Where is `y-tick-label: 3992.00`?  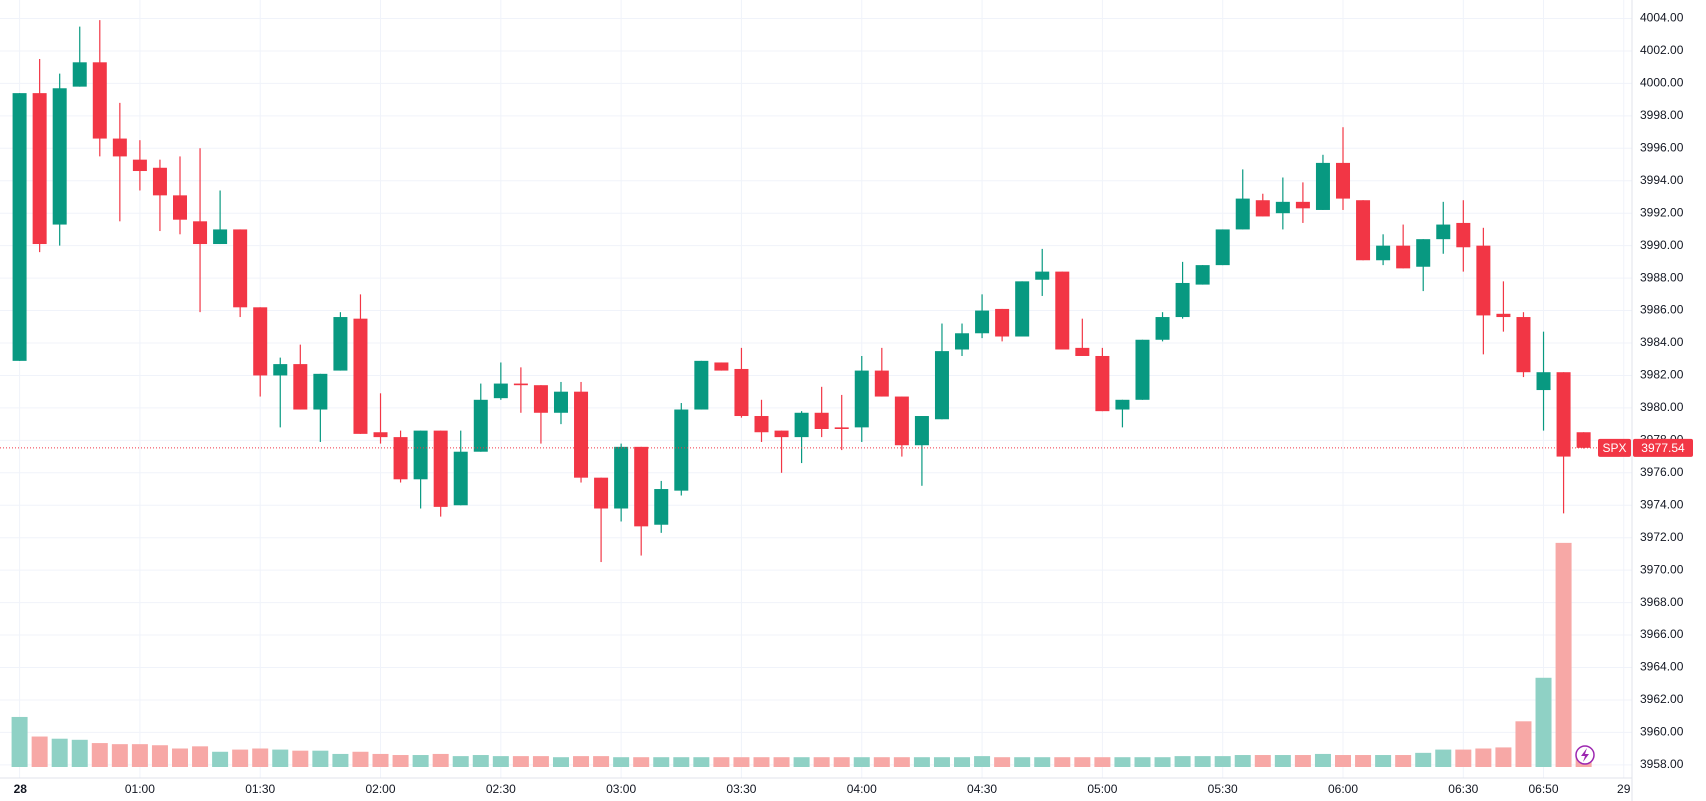 y-tick-label: 3992.00 is located at coordinates (1662, 212).